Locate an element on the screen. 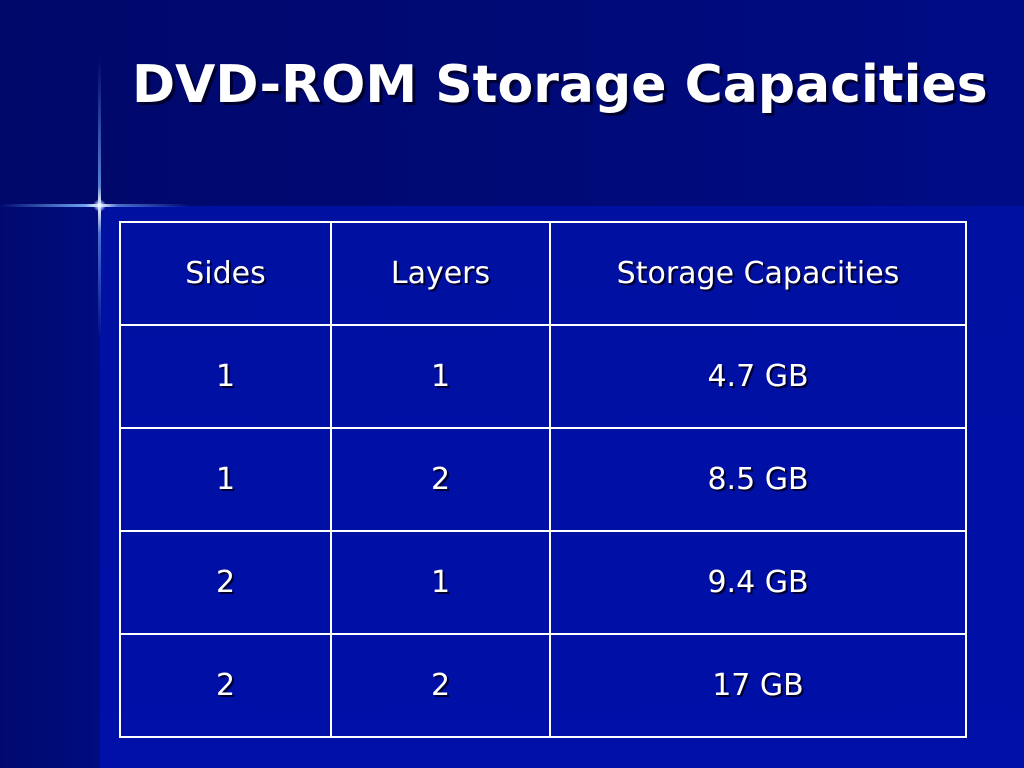  header-sides: Sides is located at coordinates (225, 273).